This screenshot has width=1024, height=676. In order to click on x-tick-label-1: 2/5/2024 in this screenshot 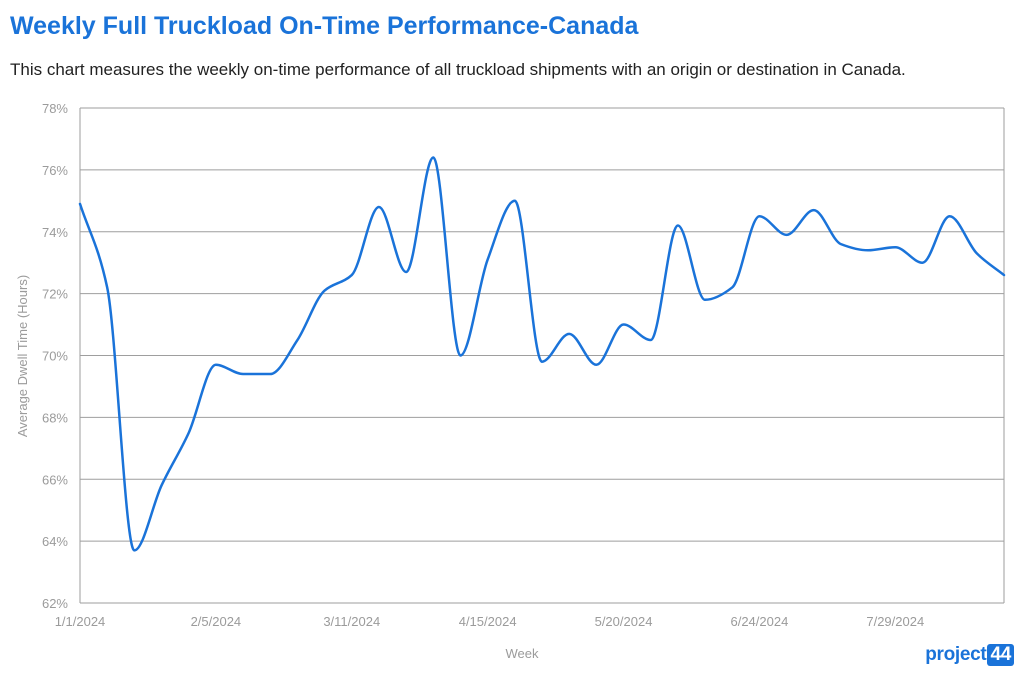, I will do `click(216, 621)`.